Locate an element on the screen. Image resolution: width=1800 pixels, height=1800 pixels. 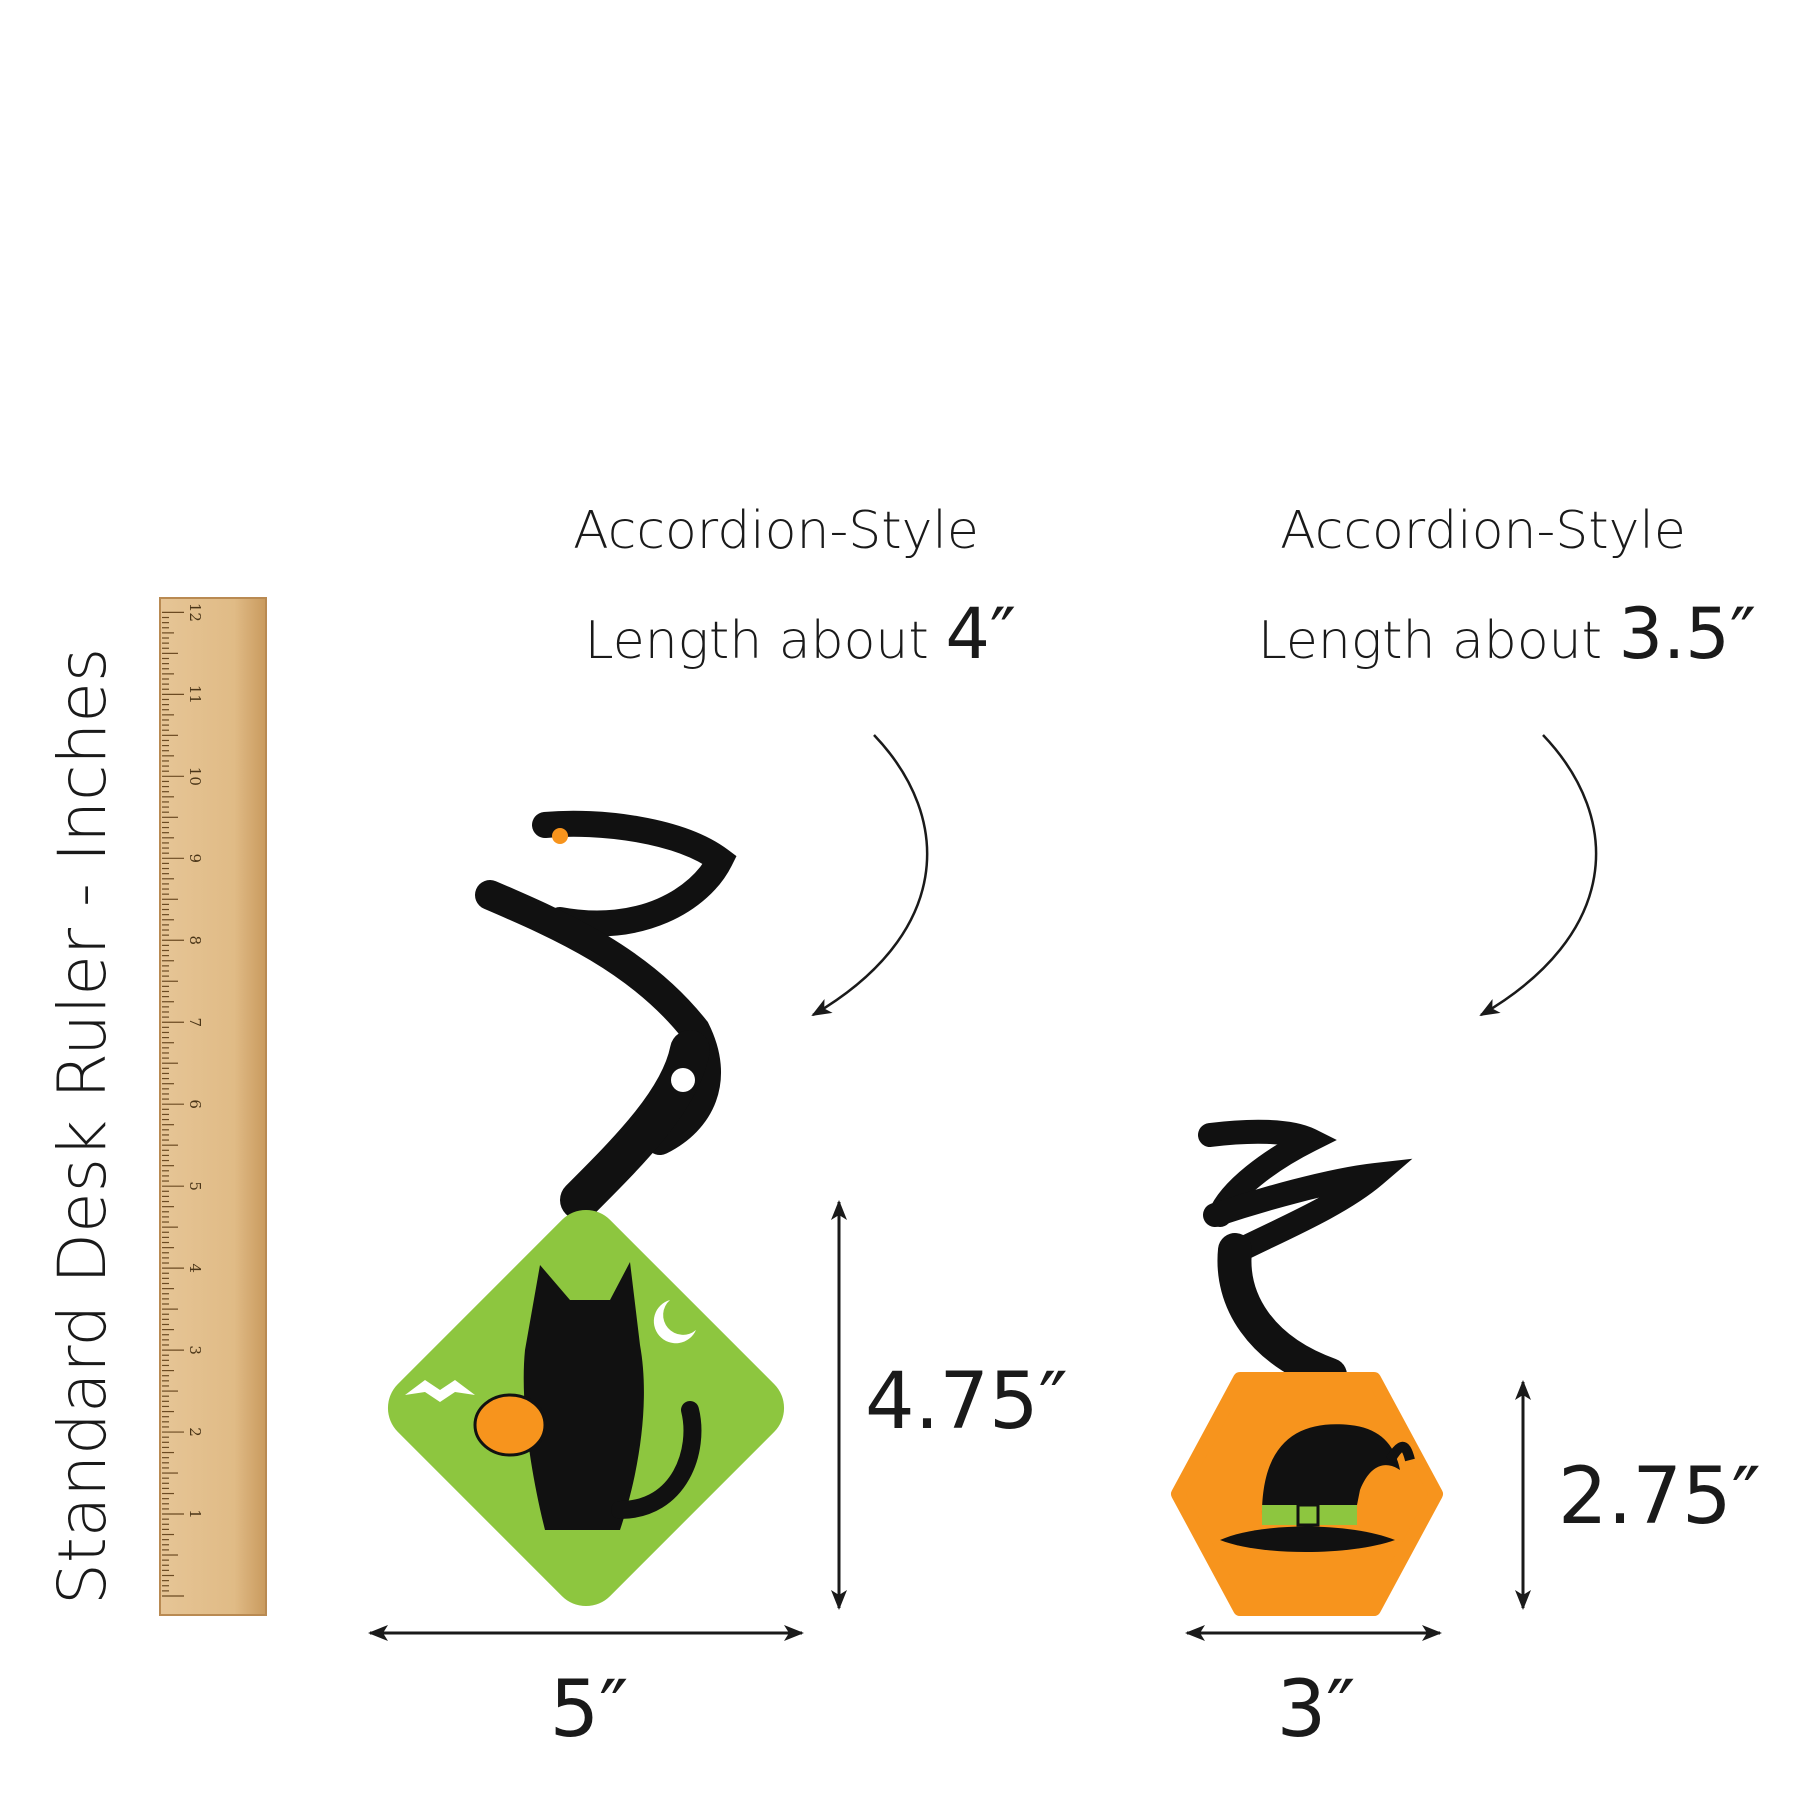
left-style-label: Accordion-Style is located at coordinates (776, 531).